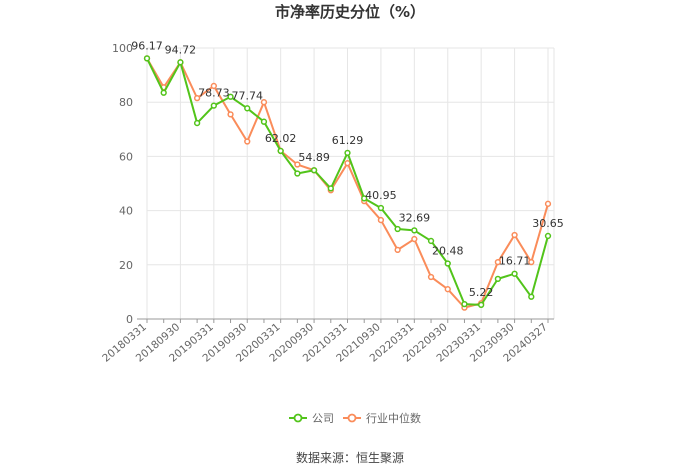 This screenshot has height=474, width=700. What do you see at coordinates (314, 157) in the screenshot?
I see `data-label: 54.89` at bounding box center [314, 157].